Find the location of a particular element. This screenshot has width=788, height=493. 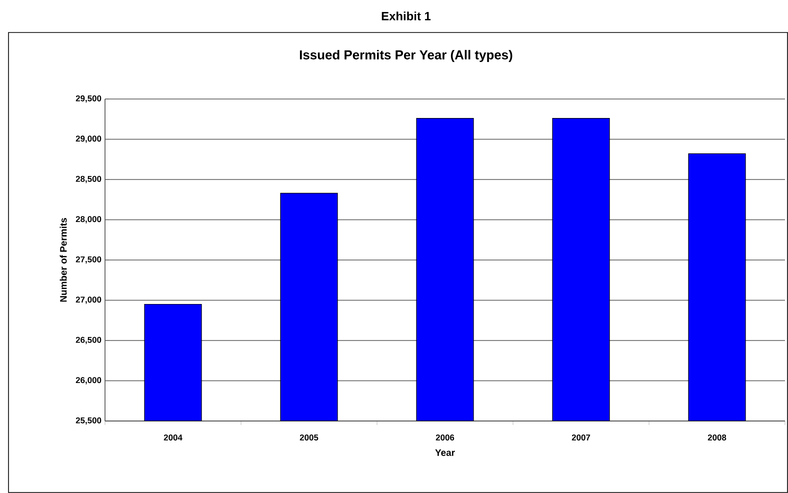

y-tick-label: 29,000 is located at coordinates (89, 139).